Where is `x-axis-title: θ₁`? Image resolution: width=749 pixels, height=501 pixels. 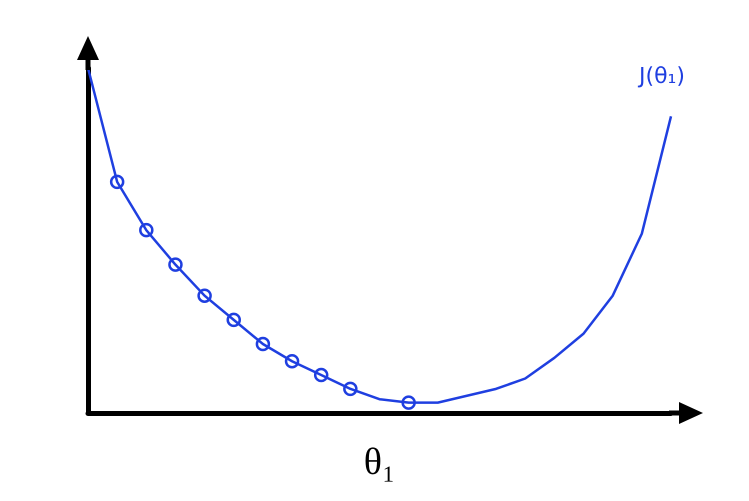
x-axis-title: θ₁ is located at coordinates (380, 462).